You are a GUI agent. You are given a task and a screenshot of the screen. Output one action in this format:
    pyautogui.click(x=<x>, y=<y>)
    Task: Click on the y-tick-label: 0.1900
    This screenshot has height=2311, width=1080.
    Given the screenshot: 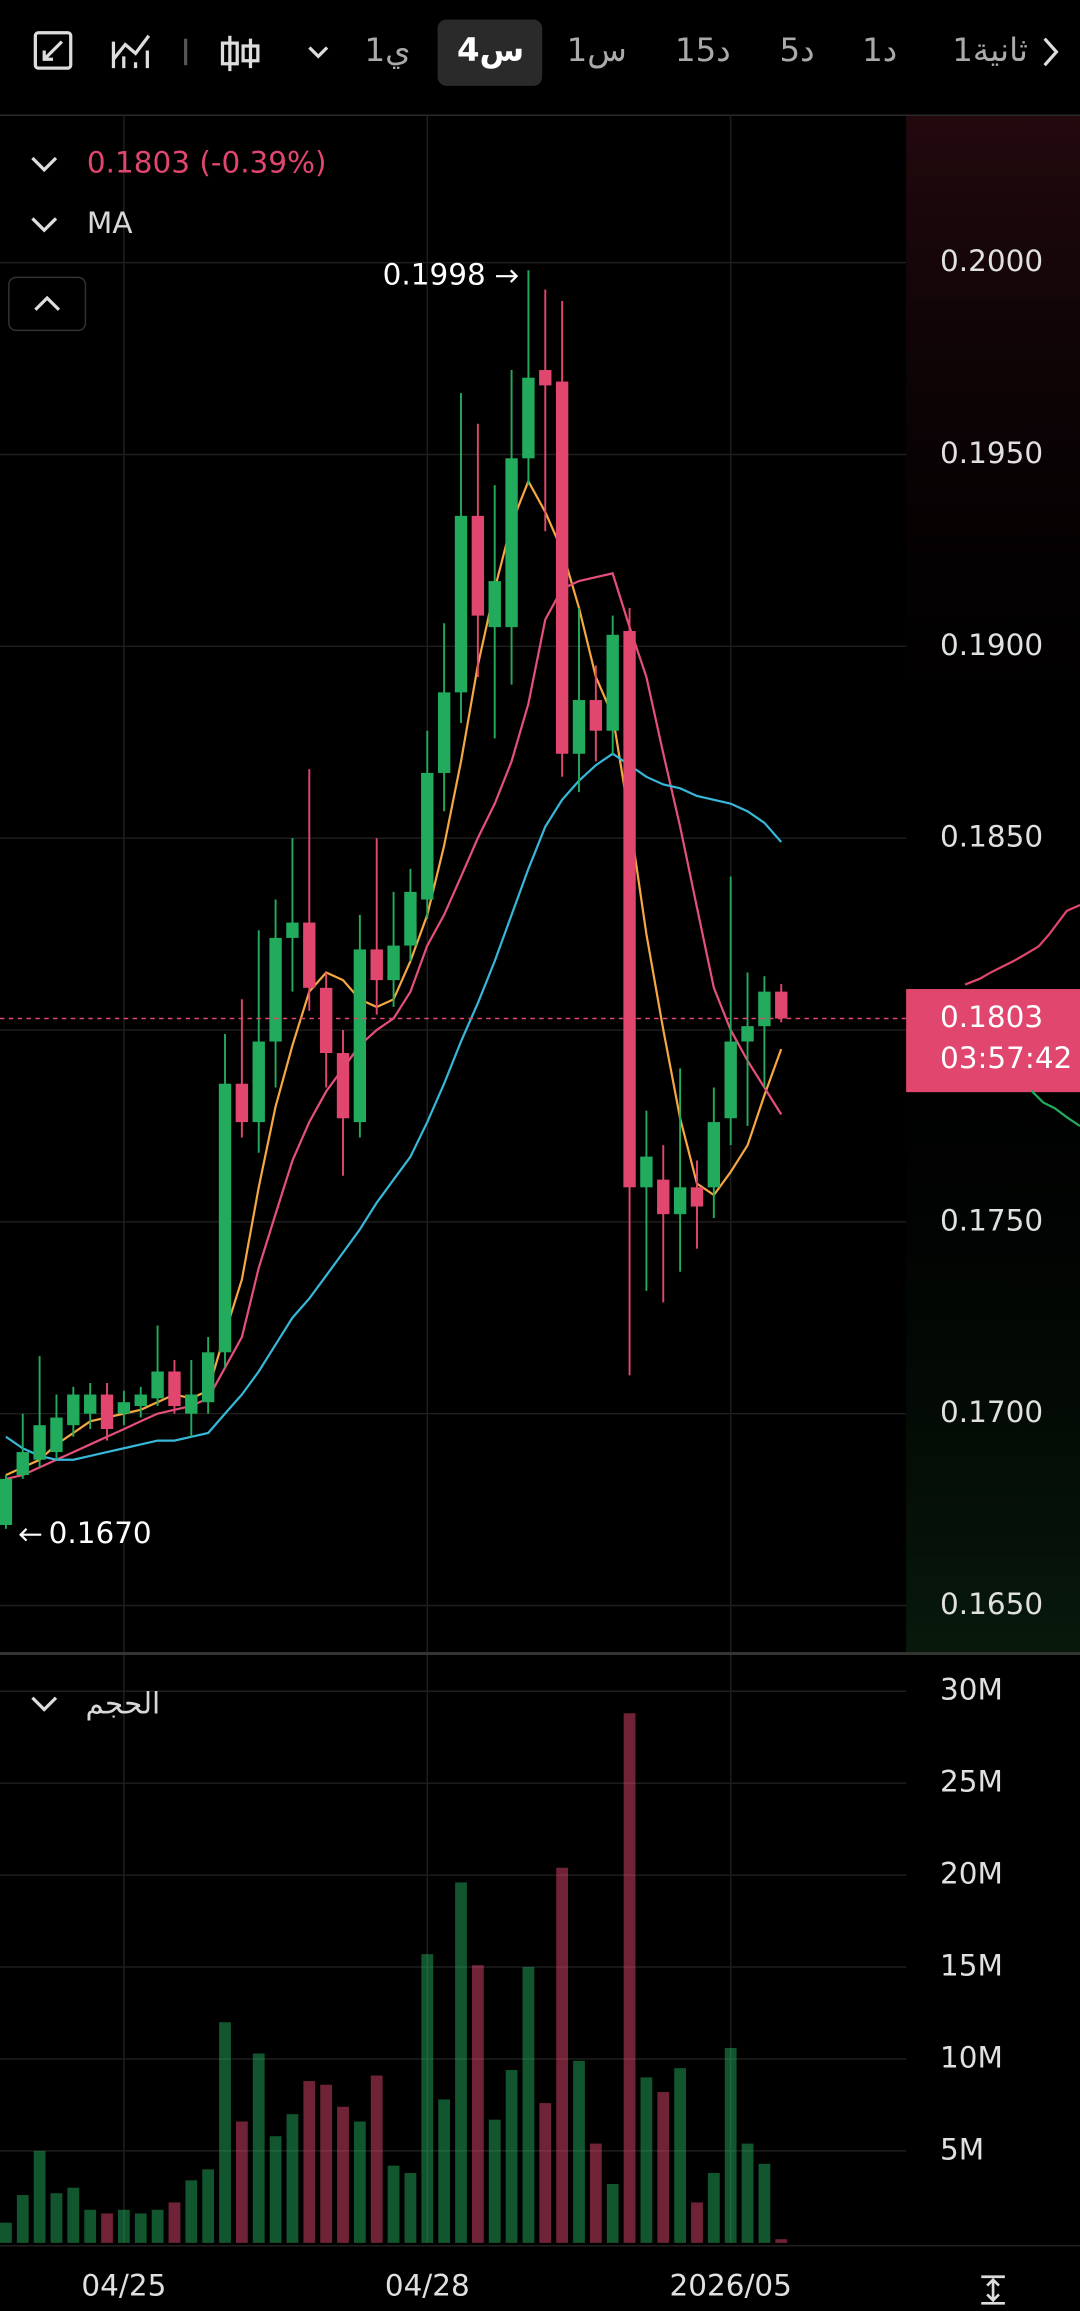 What is the action you would take?
    pyautogui.click(x=991, y=645)
    